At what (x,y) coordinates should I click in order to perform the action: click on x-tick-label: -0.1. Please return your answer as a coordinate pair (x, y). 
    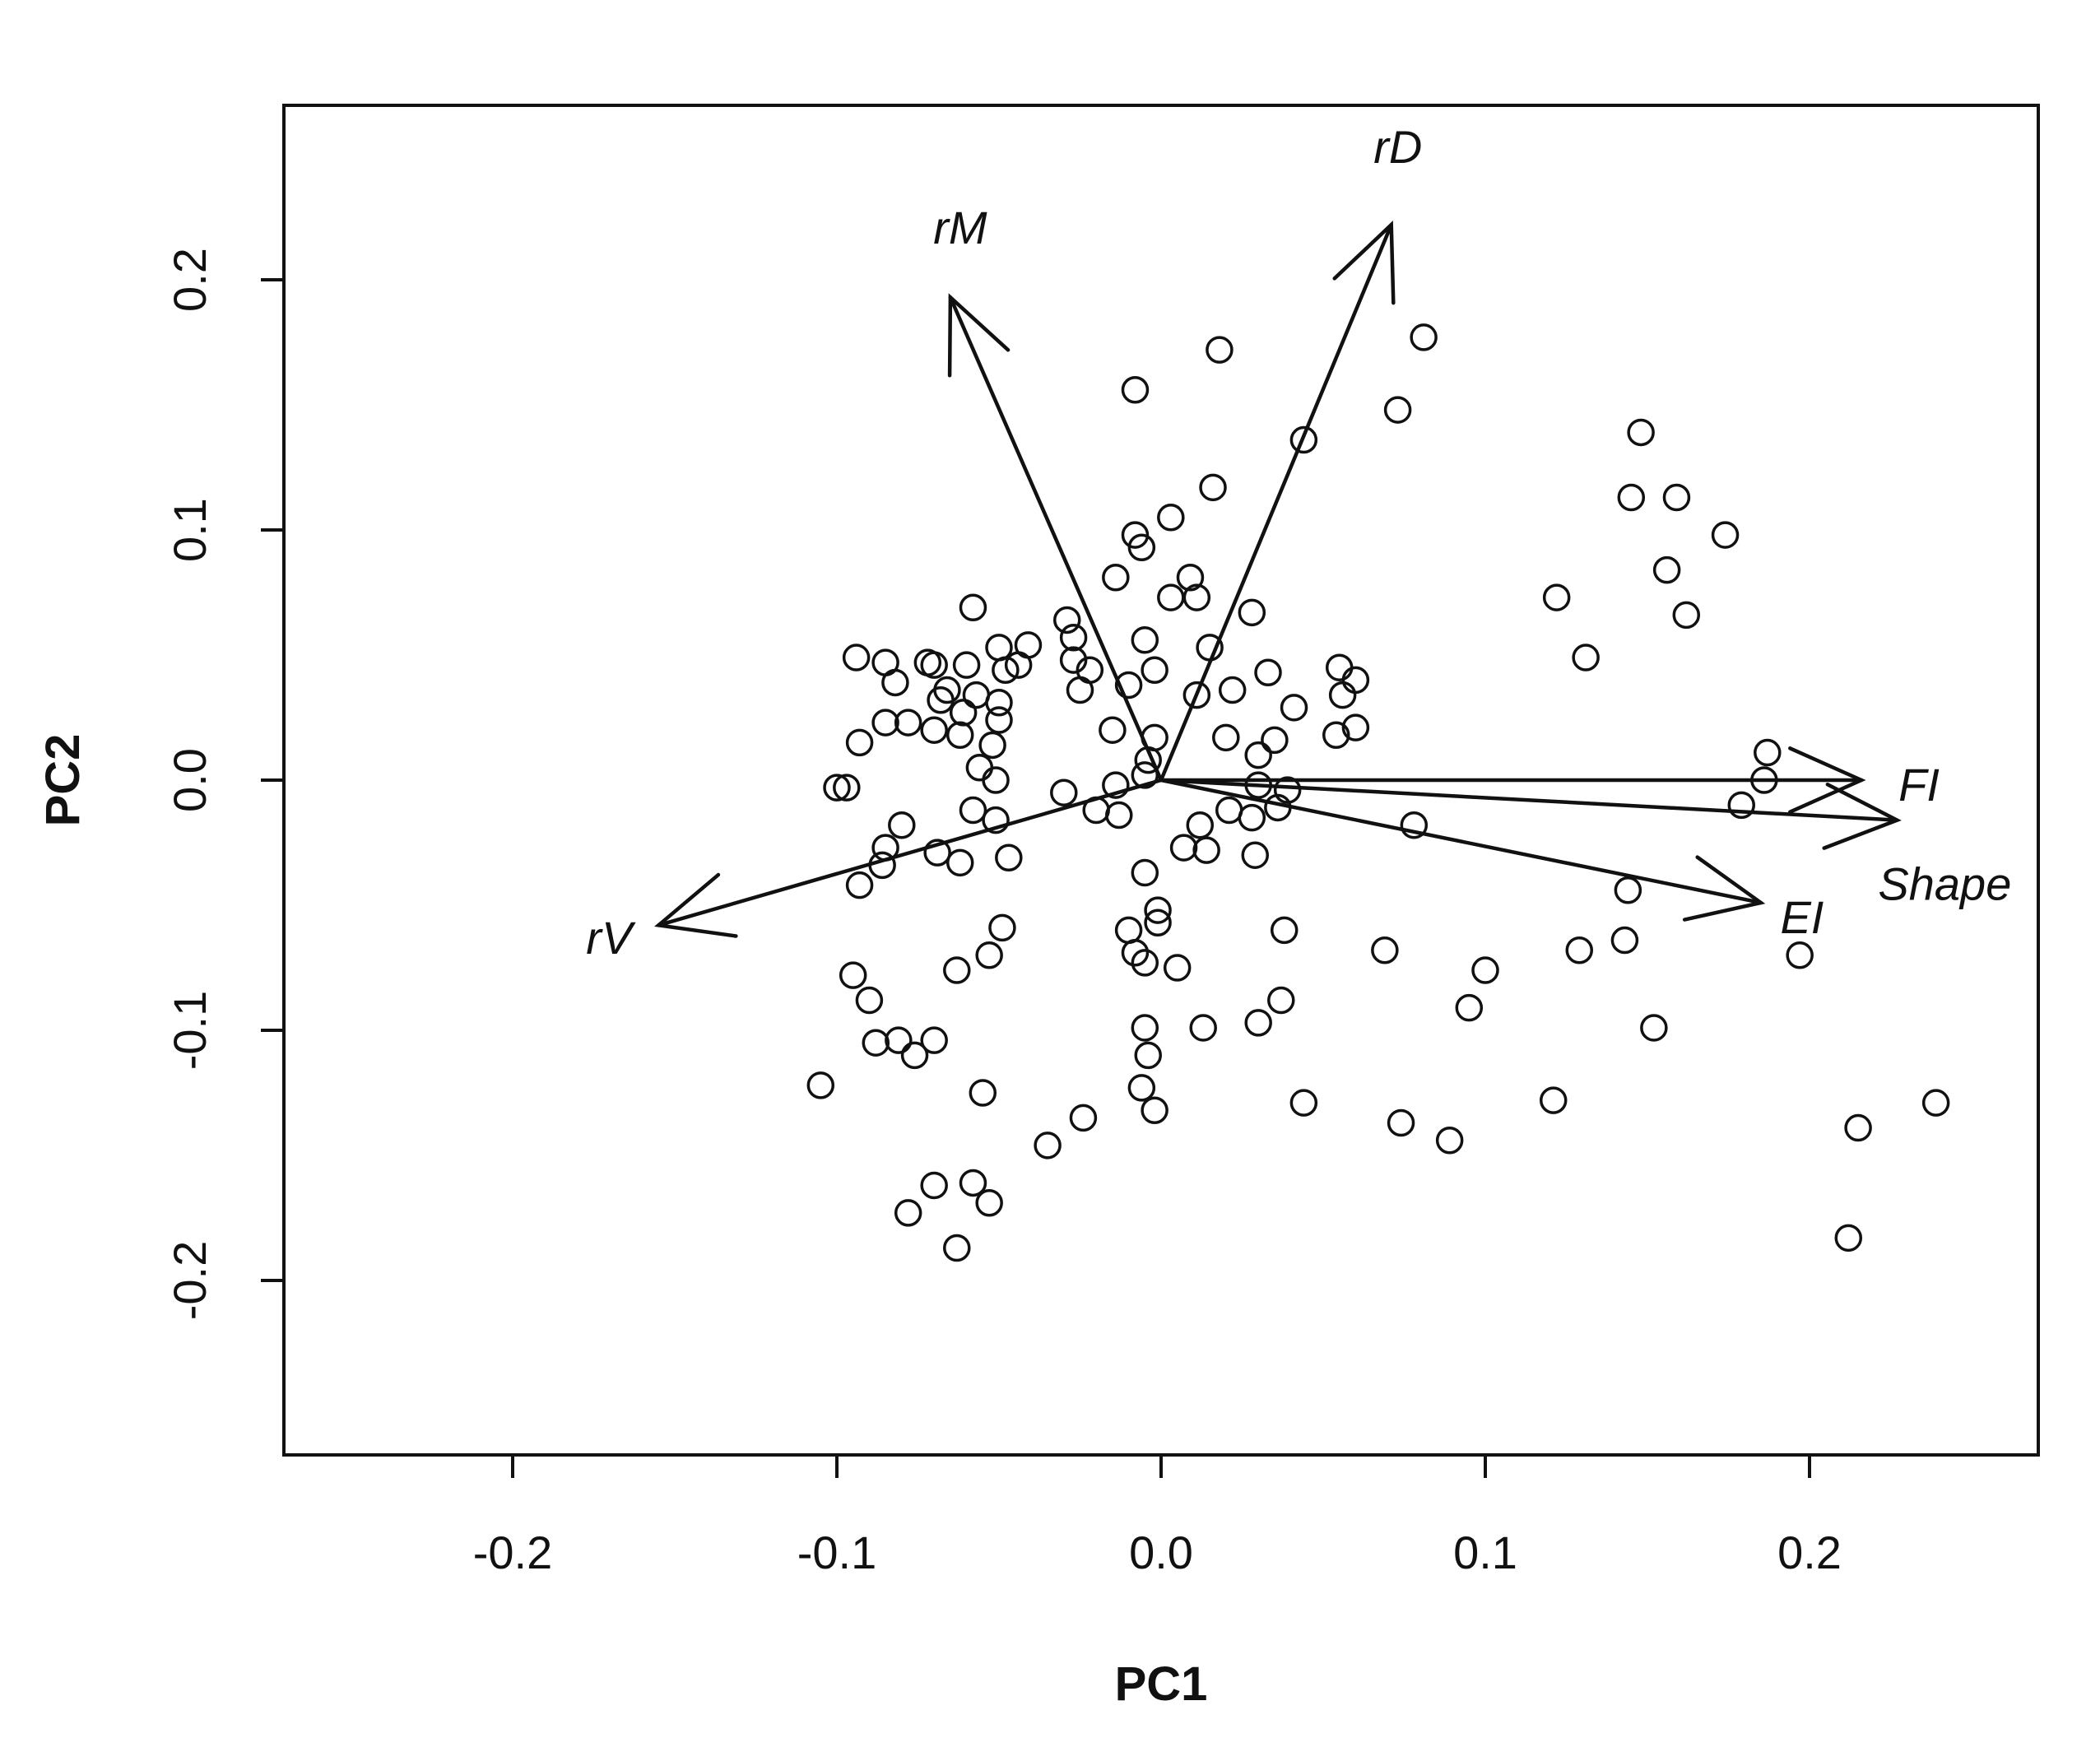
    Looking at the image, I should click on (837, 1552).